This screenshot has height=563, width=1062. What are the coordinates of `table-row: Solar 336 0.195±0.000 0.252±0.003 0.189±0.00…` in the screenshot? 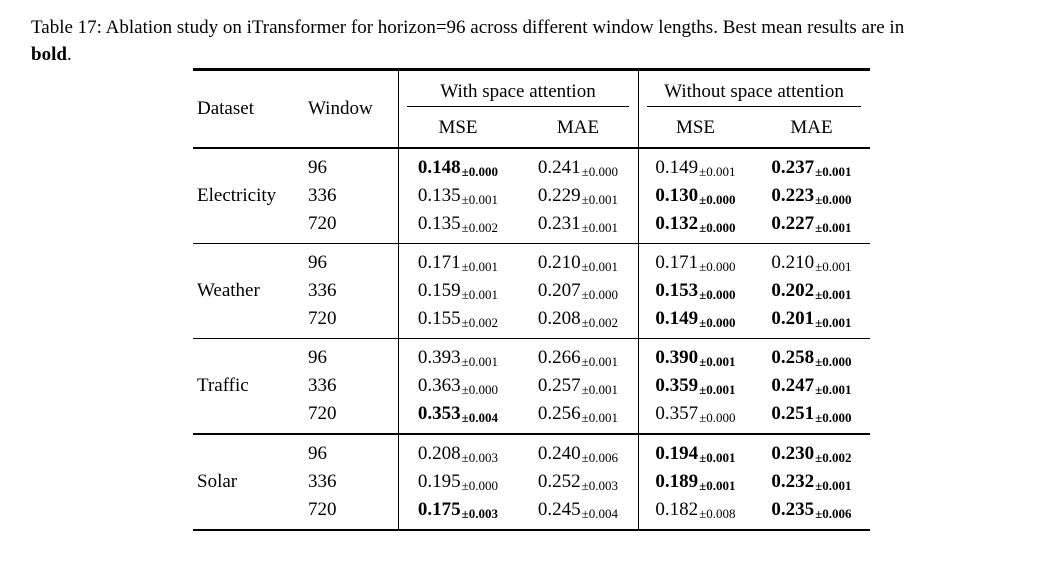 It's located at (531, 482).